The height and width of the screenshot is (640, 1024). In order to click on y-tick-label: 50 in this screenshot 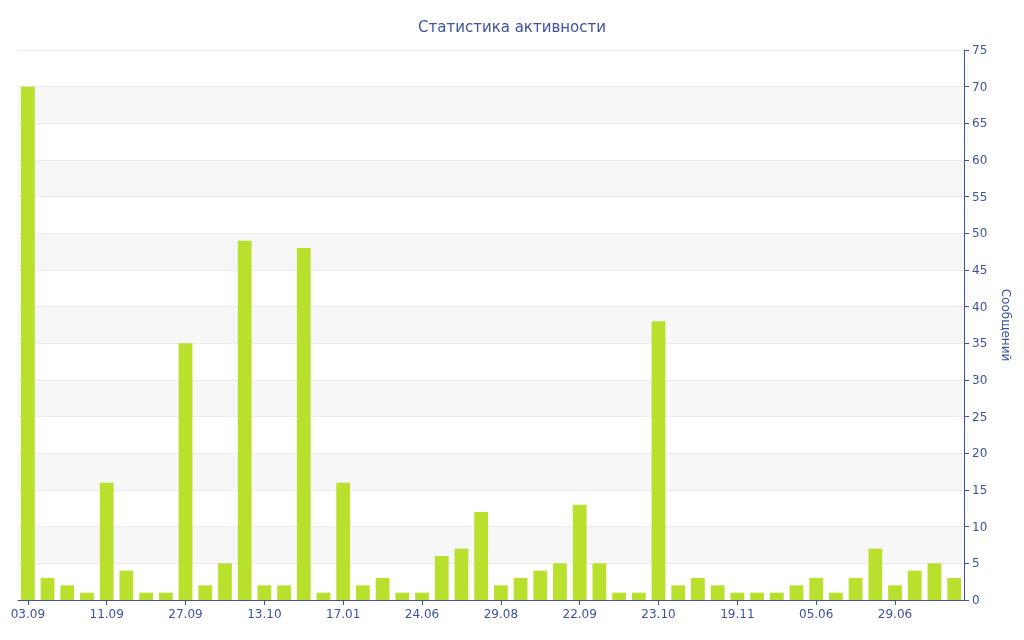, I will do `click(980, 233)`.